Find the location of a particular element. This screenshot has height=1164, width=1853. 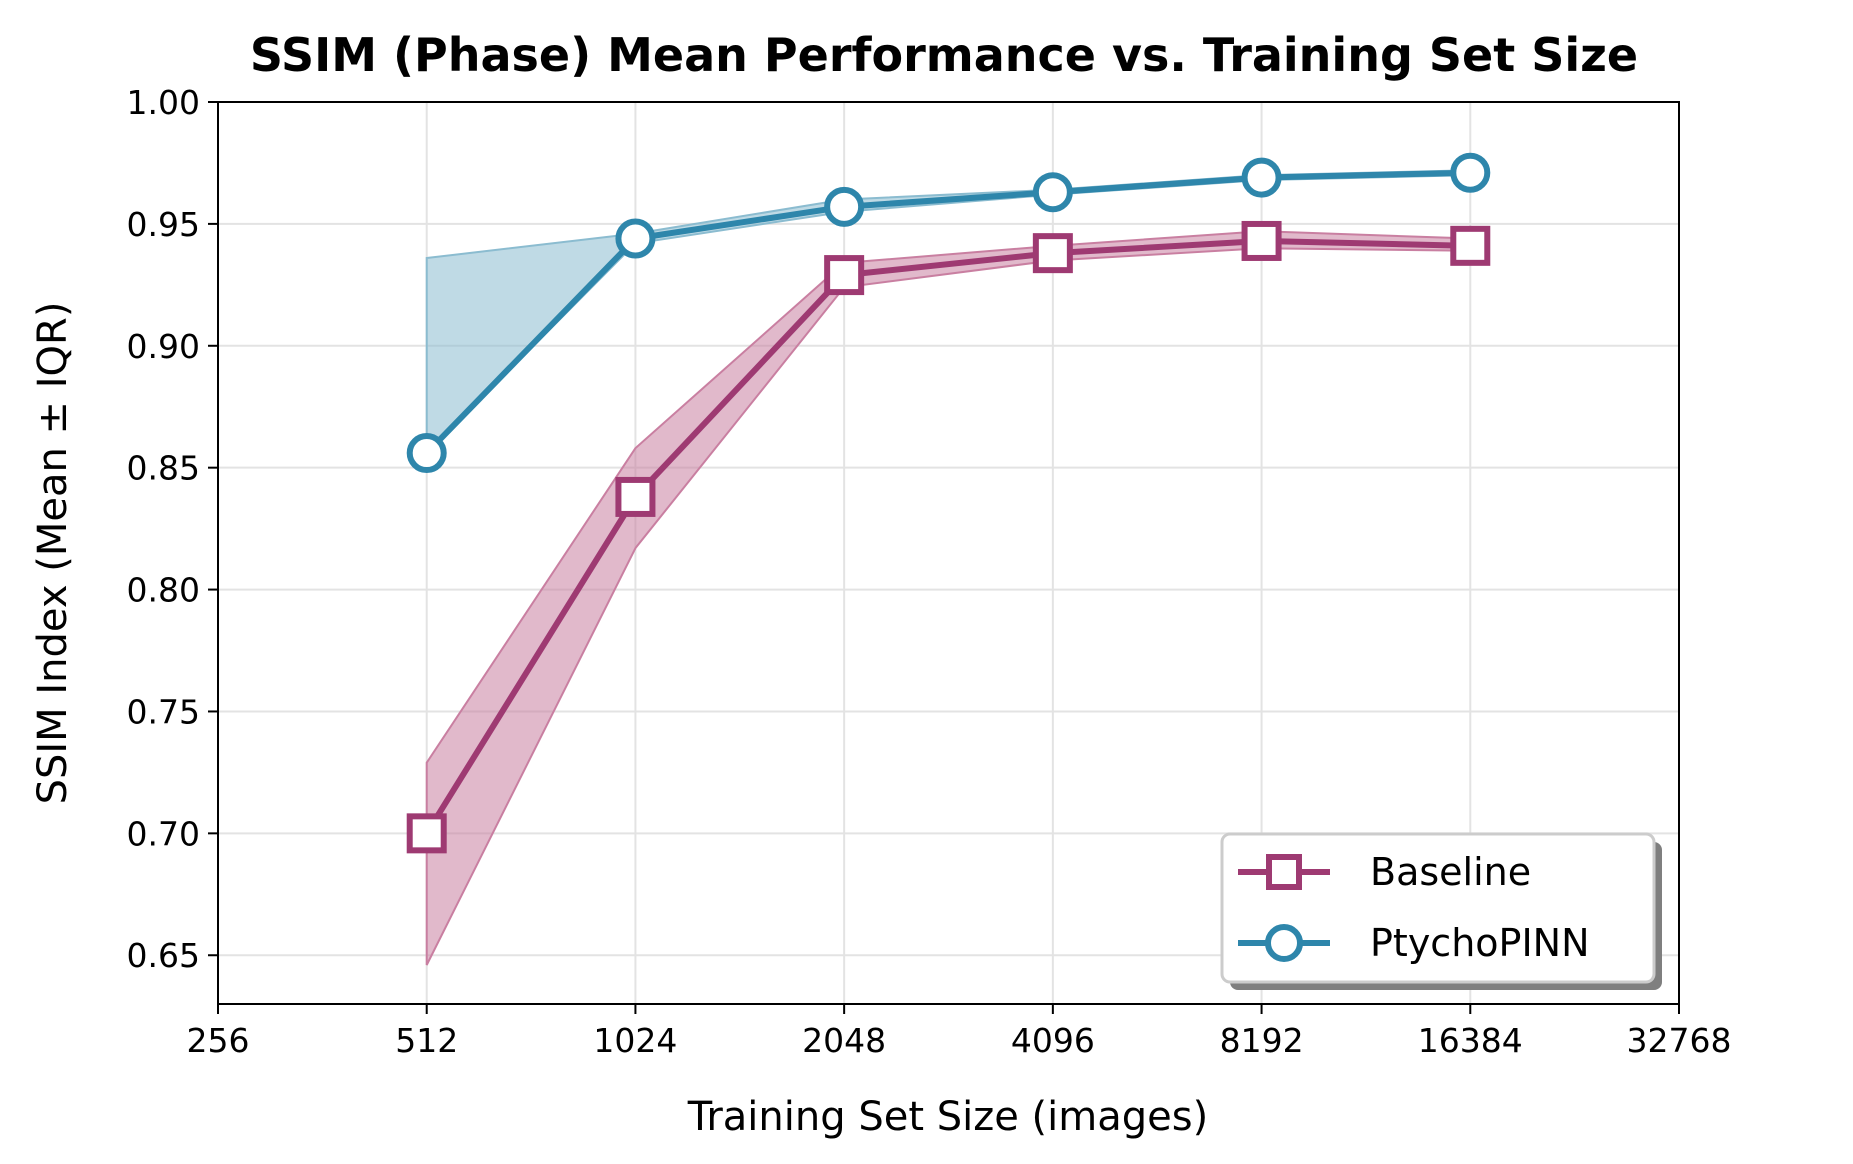

y-axis-label: SSIM Index (Mean ± IQR) is located at coordinates (53, 553).